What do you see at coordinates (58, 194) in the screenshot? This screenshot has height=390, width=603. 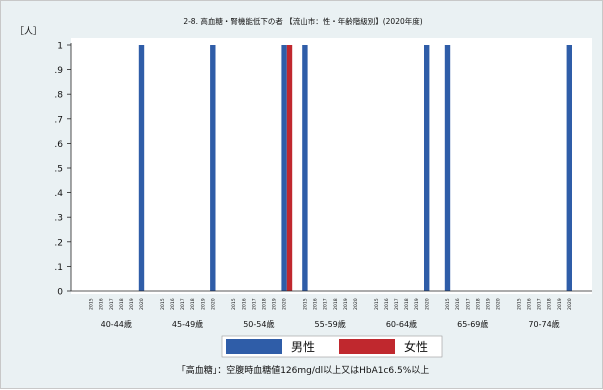 I see `y-tick-label: .4` at bounding box center [58, 194].